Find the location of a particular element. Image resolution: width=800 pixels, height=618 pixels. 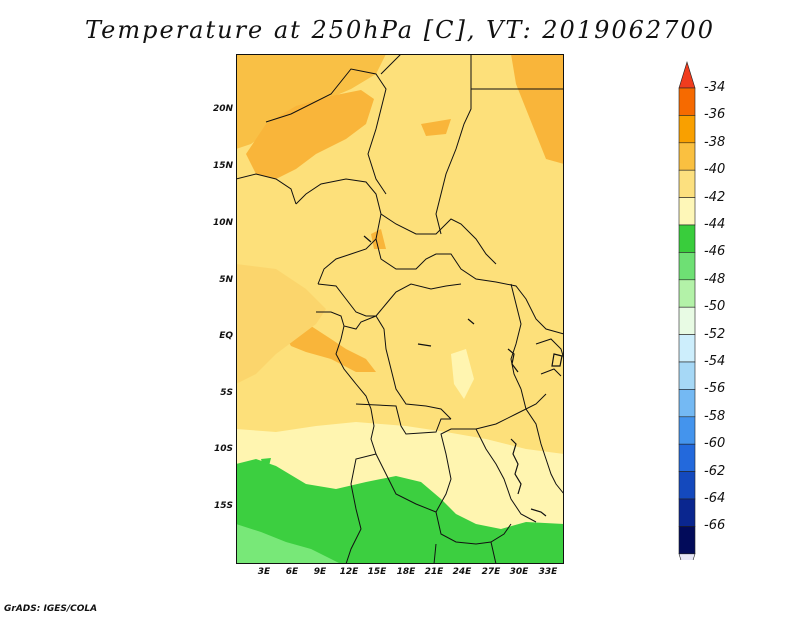

colorbar-label: -38 is located at coordinates (715, 142).